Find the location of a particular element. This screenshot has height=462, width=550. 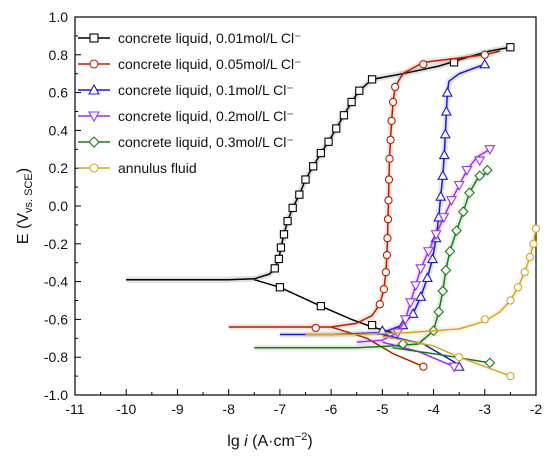

legend-label: concrete liquid, 0.05mol/L Cl⁻ is located at coordinates (210, 64).